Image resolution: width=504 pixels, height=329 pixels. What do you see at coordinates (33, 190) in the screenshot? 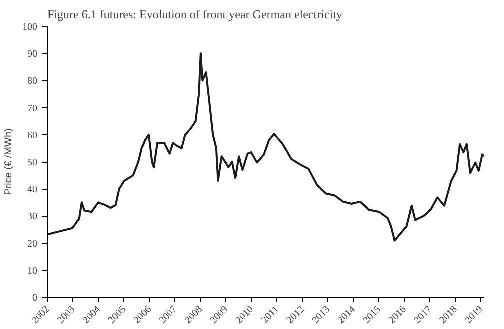
I see `y-tick-label: 40` at bounding box center [33, 190].